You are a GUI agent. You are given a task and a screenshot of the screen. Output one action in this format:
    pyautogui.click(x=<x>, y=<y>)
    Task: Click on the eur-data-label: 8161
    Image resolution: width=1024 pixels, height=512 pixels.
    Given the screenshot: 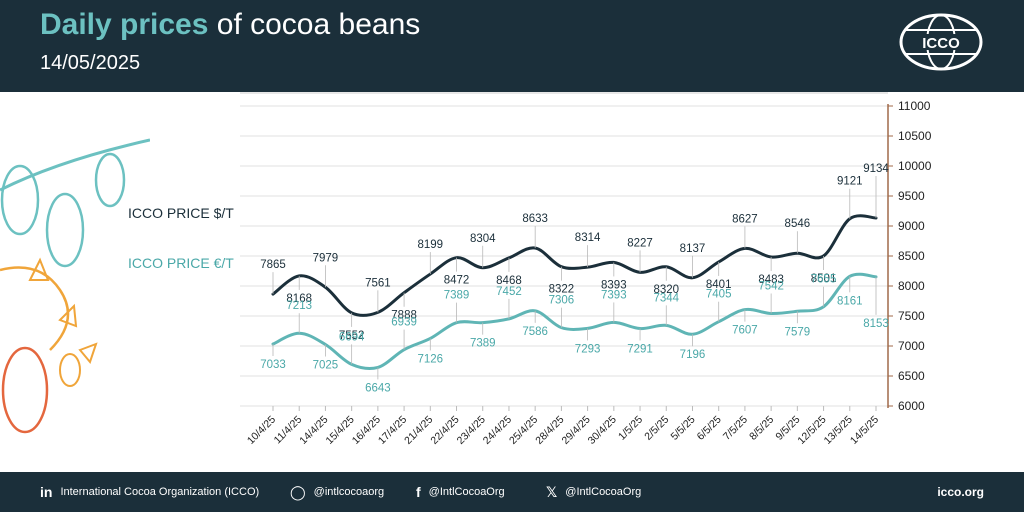 What is the action you would take?
    pyautogui.click(x=850, y=301)
    